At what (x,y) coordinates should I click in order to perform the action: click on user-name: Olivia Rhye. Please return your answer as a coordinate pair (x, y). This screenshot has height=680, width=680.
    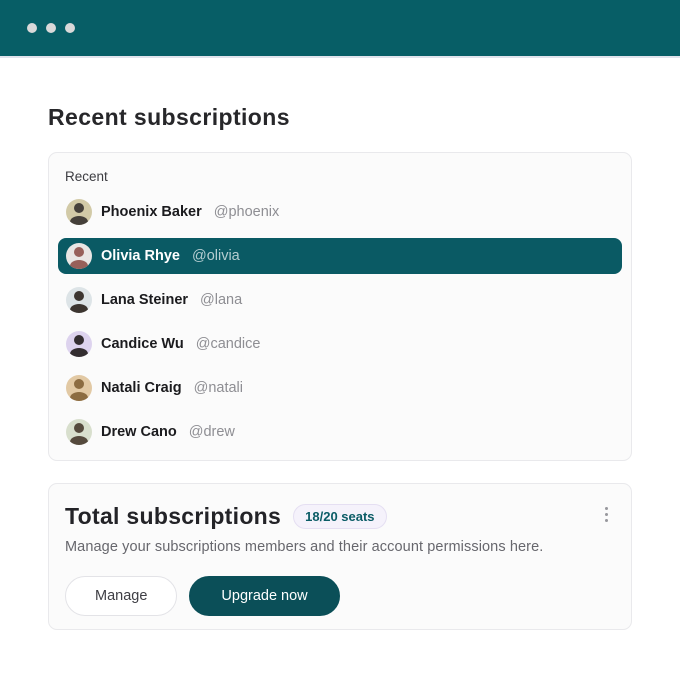
    Looking at the image, I should click on (140, 256).